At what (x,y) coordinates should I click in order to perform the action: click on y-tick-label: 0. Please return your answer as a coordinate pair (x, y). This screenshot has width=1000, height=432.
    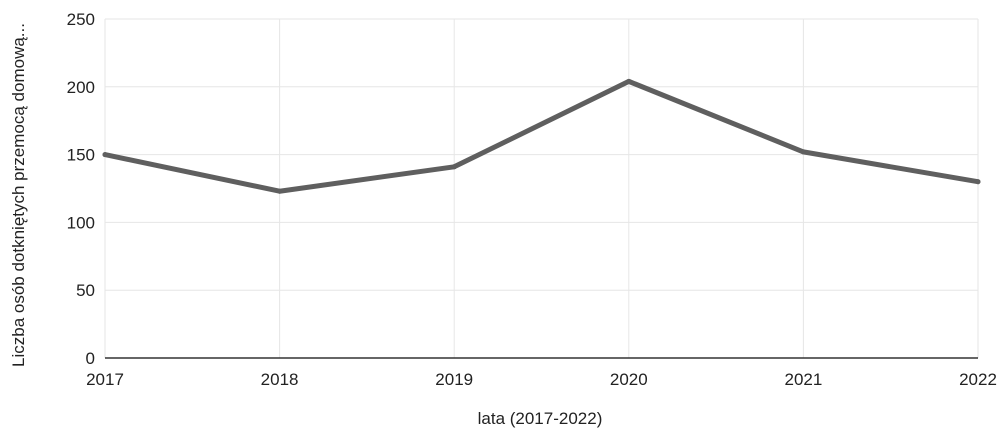
    Looking at the image, I should click on (90, 358).